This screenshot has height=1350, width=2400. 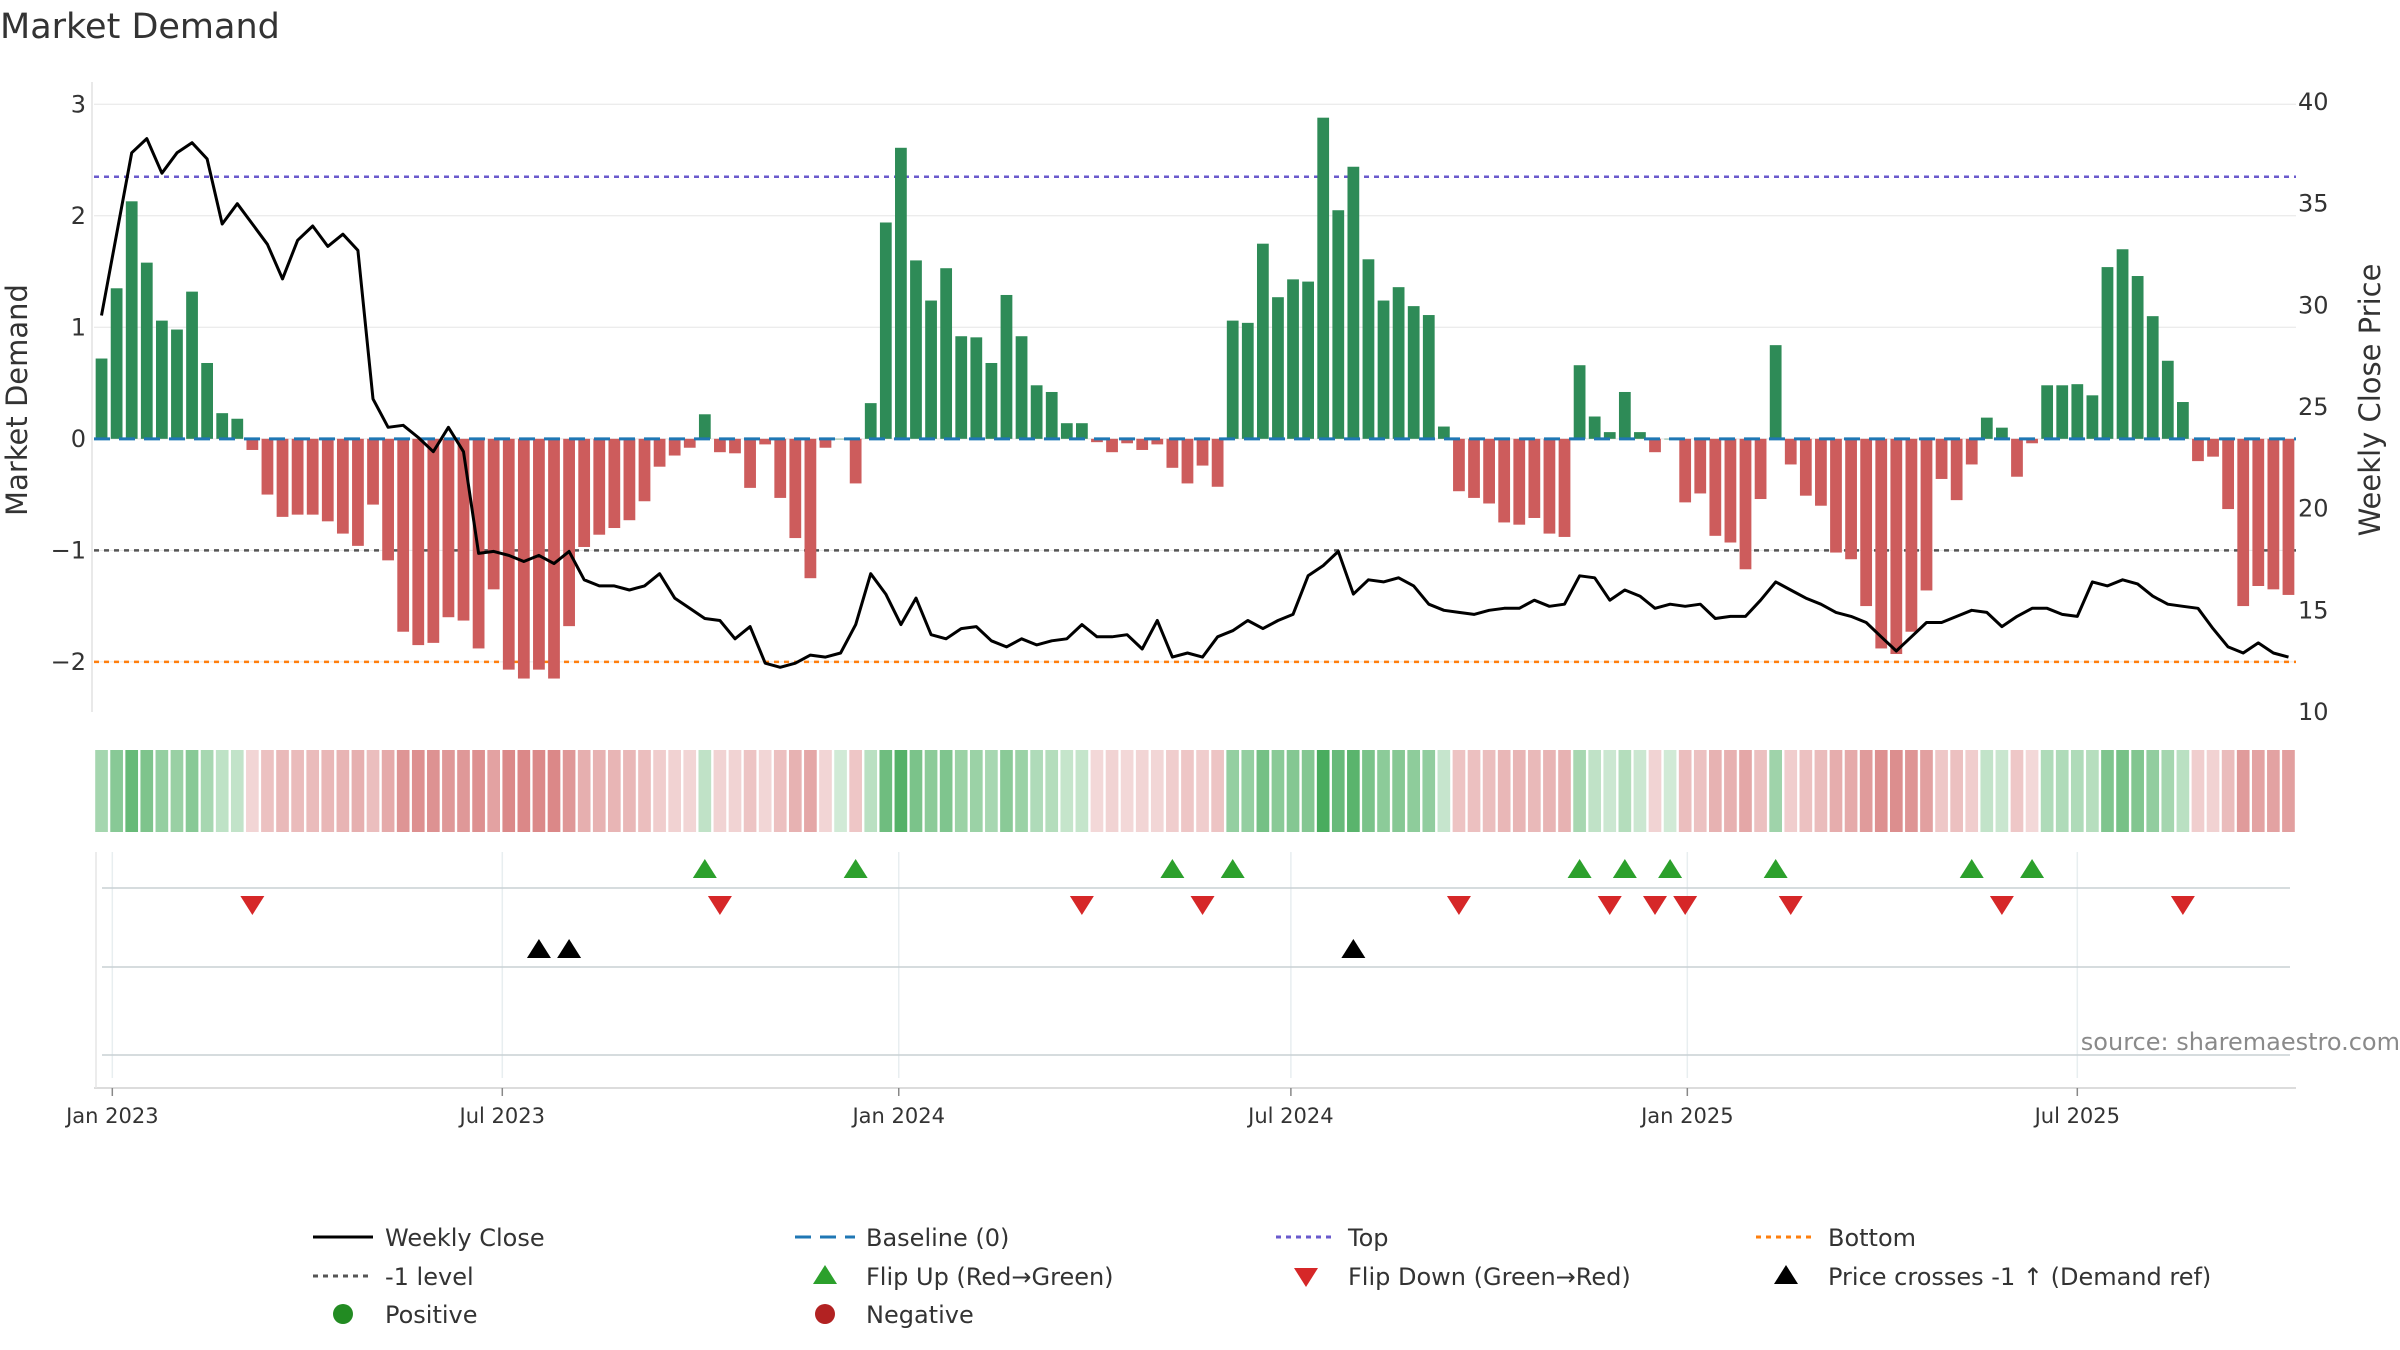 What do you see at coordinates (2240, 1042) in the screenshot?
I see `source-note: source: sharemaestro.com` at bounding box center [2240, 1042].